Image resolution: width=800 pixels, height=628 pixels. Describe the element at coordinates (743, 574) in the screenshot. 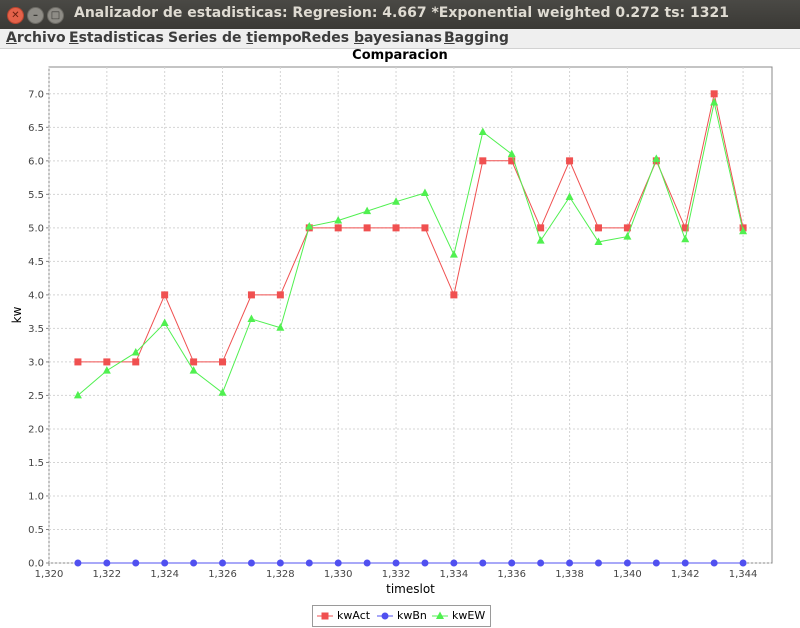

I see `x-tick-label: 1,344` at that location.